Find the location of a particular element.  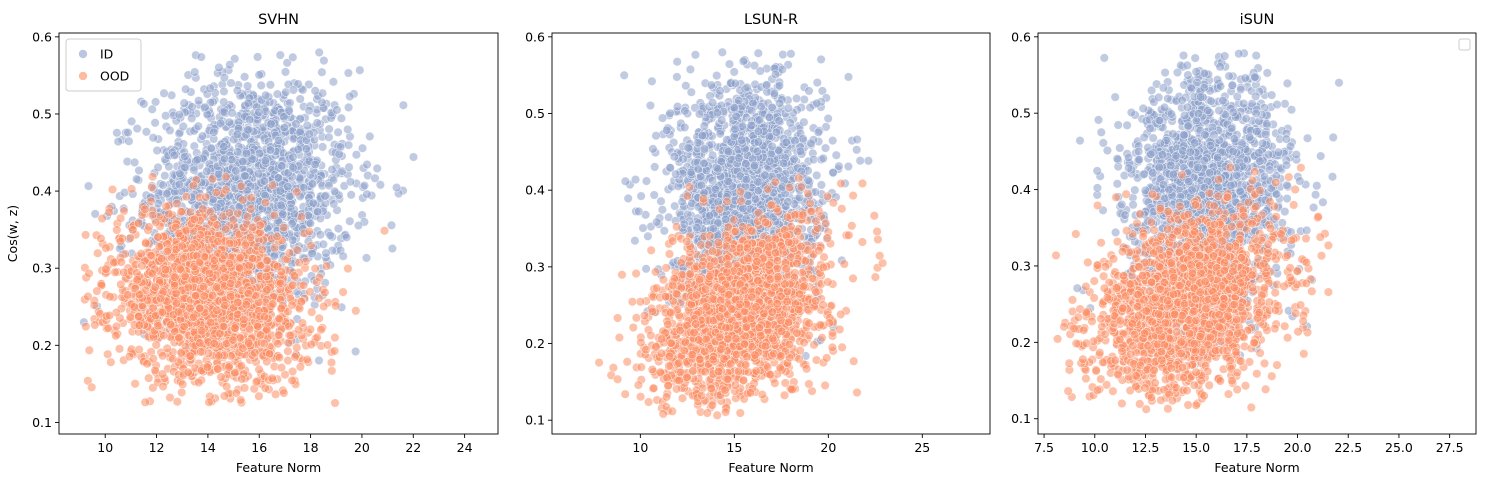

legend-label-id: ID is located at coordinates (106, 54).